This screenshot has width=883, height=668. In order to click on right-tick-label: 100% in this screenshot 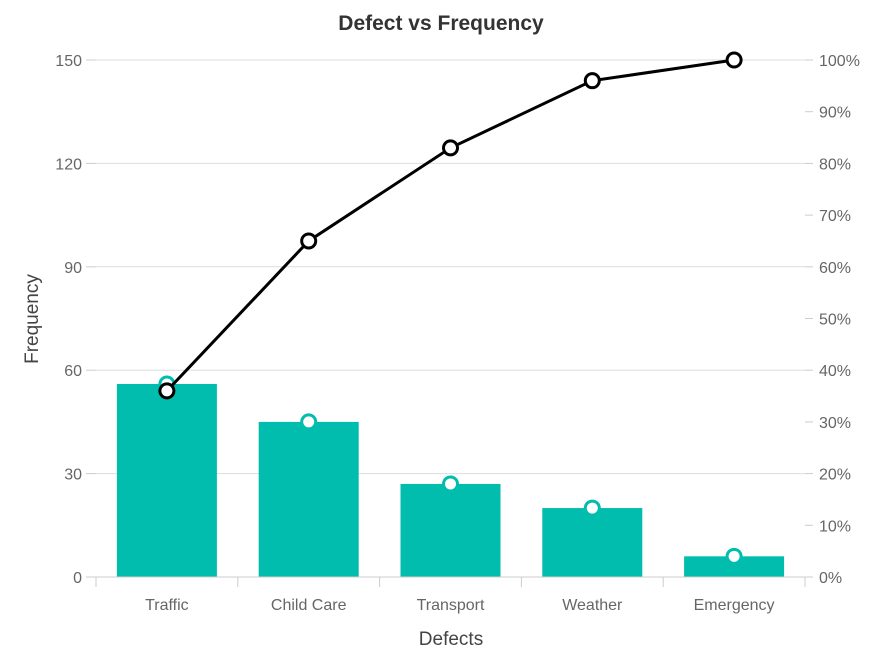, I will do `click(839, 61)`.